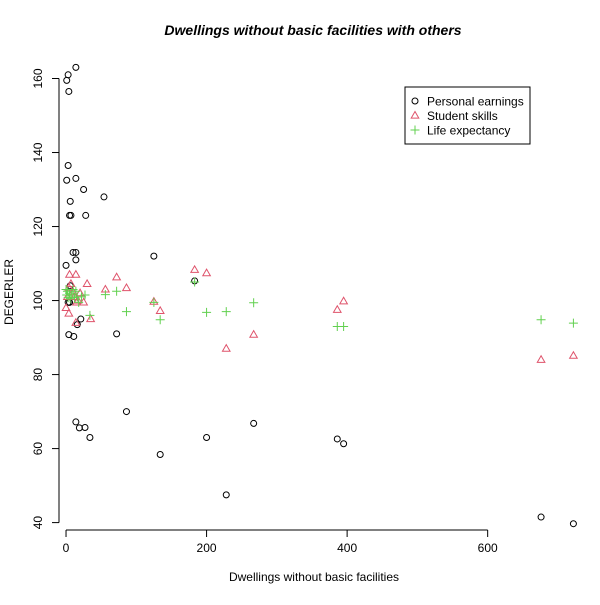  I want to click on legend-label: Personal earnings, so click(475, 102).